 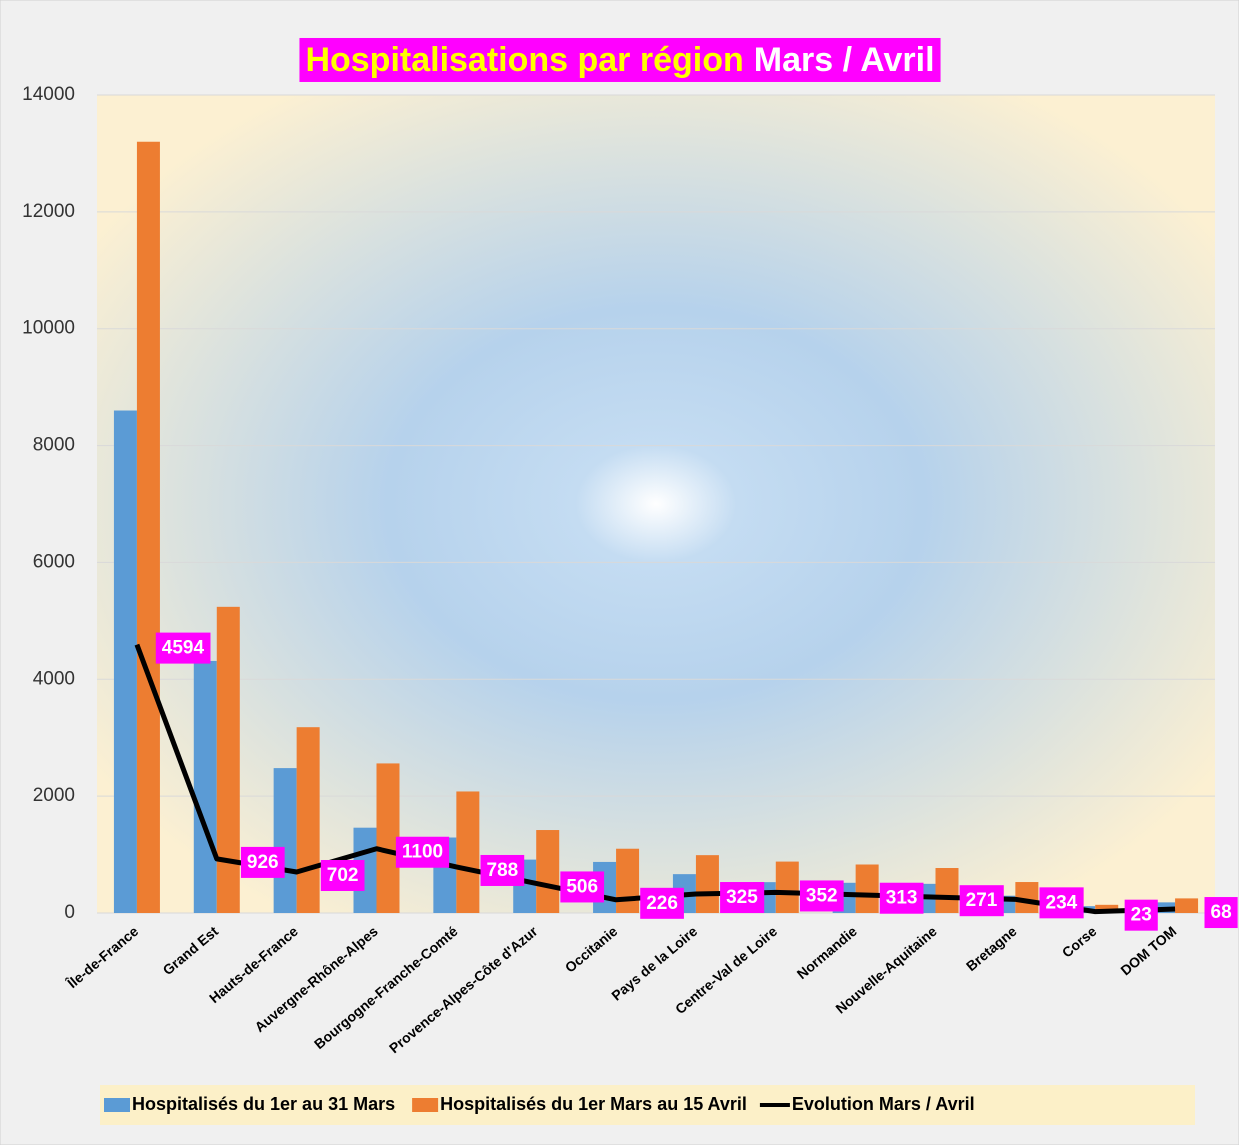 I want to click on data-label-text: 1100, so click(x=422, y=852).